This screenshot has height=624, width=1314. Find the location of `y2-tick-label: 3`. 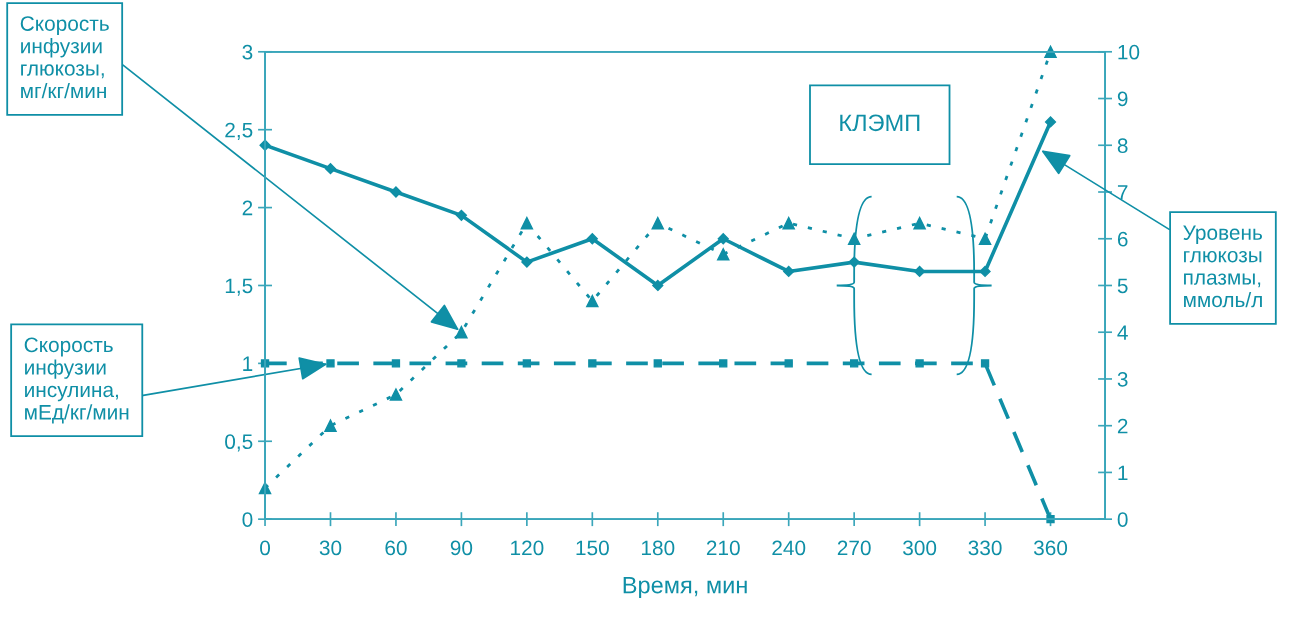

y2-tick-label: 3 is located at coordinates (1122, 379).